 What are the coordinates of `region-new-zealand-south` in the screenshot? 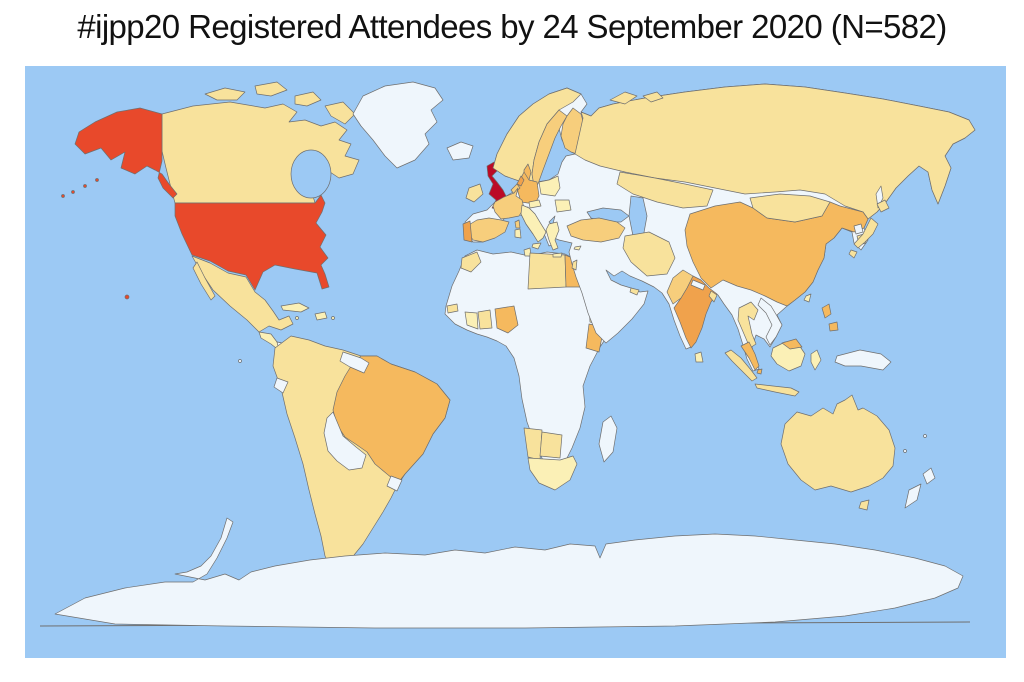 It's located at (913, 496).